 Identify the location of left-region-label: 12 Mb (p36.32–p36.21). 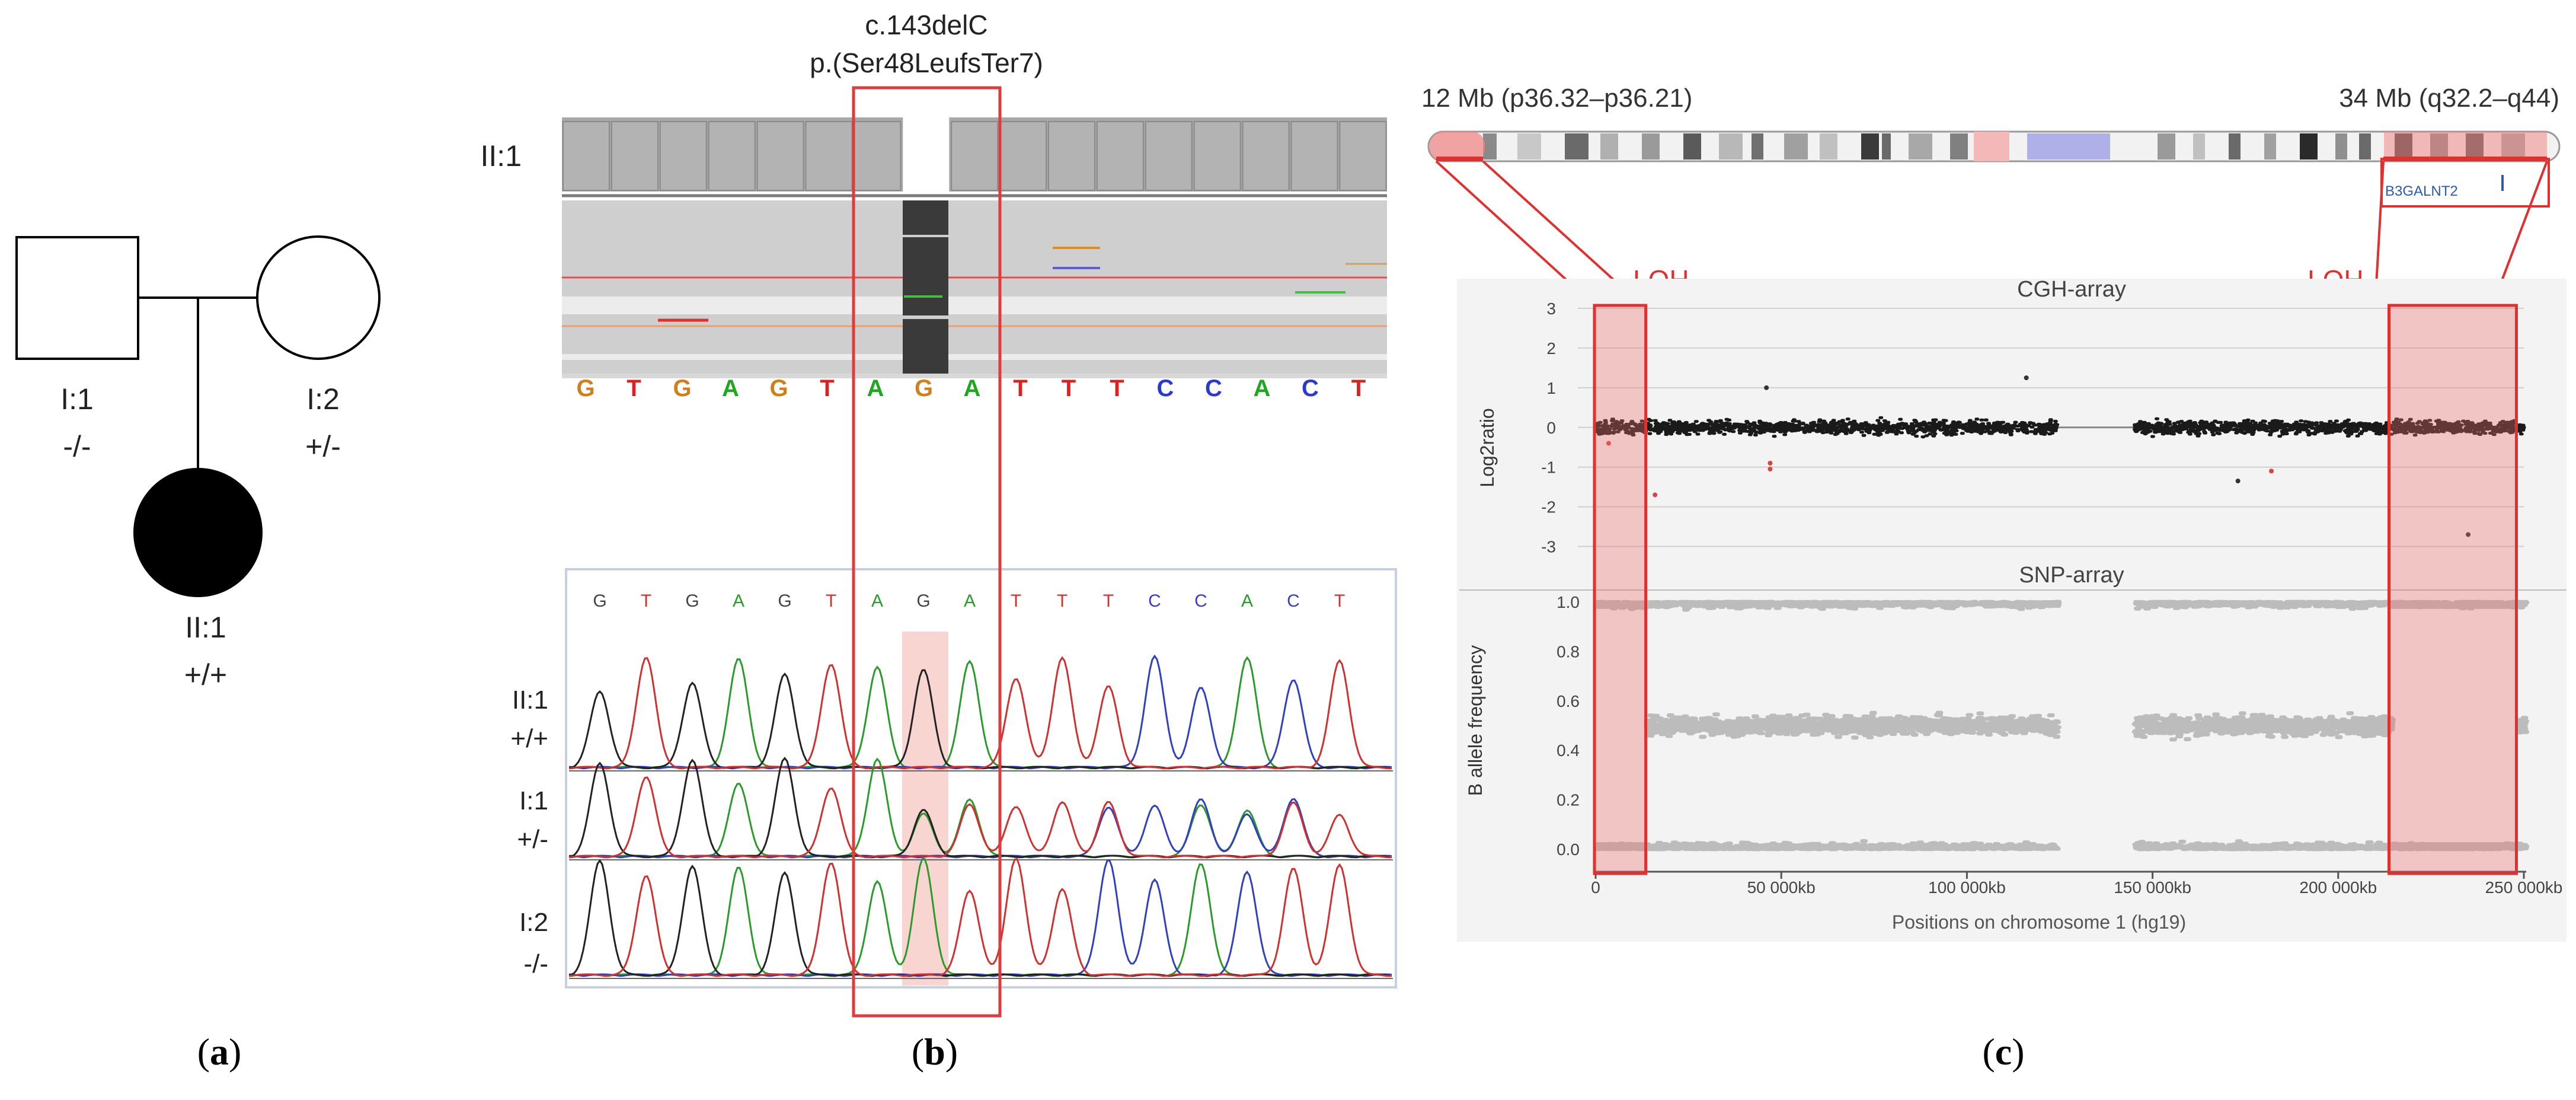
(1556, 98).